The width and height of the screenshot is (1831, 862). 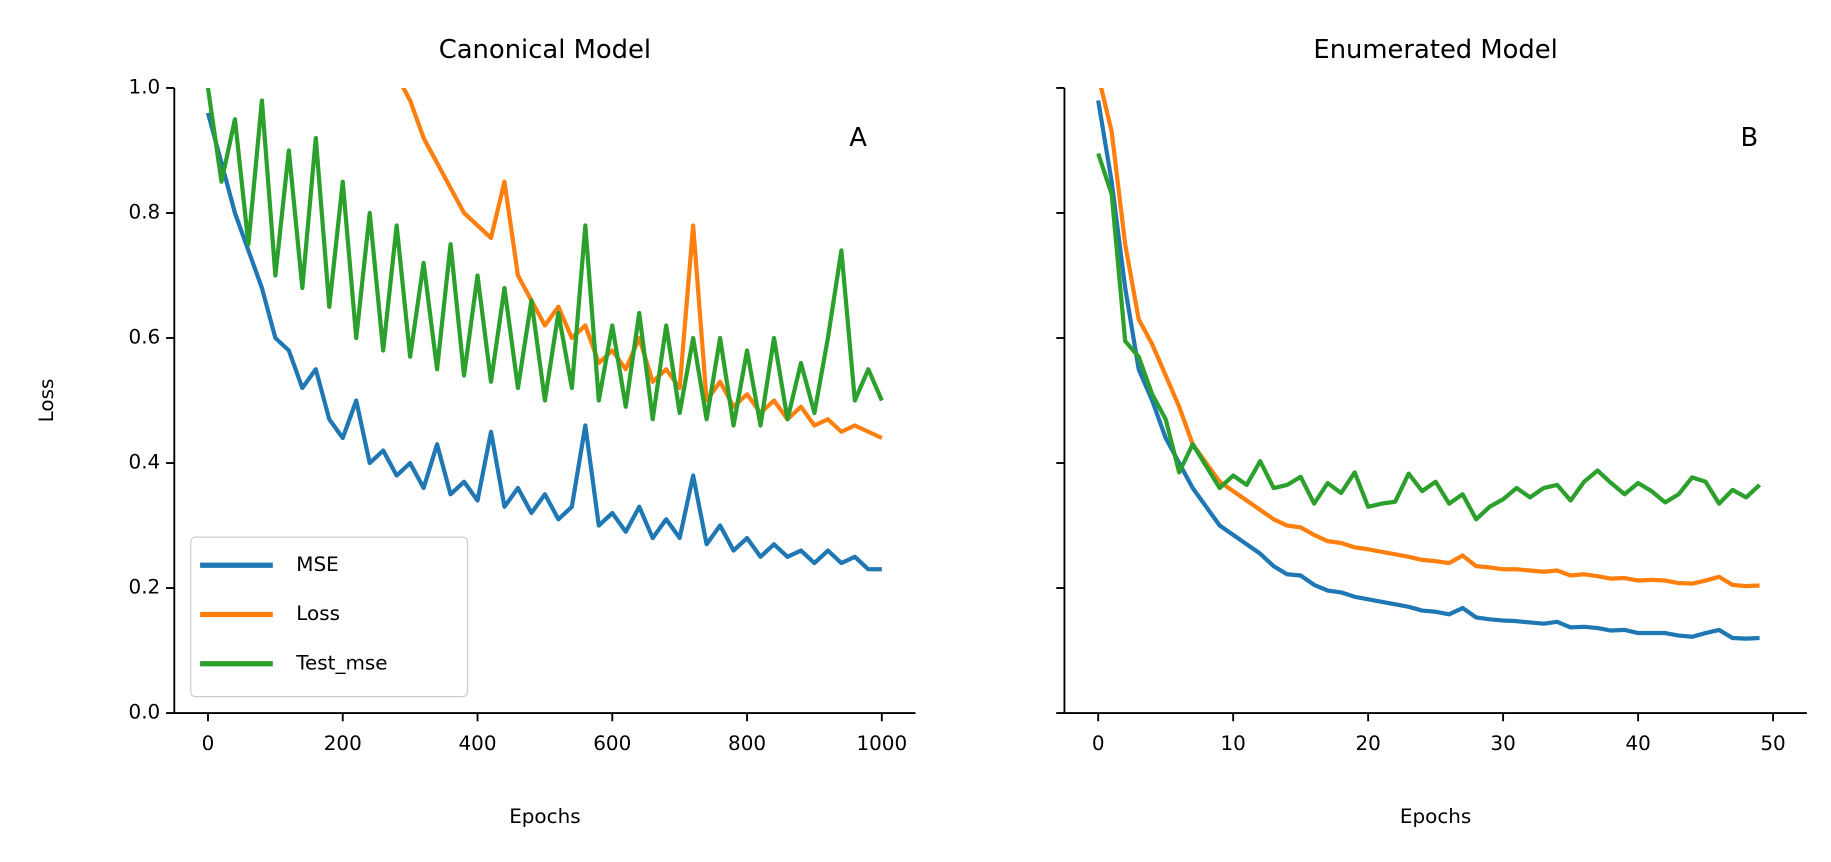 What do you see at coordinates (858, 138) in the screenshot?
I see `panel-label: A` at bounding box center [858, 138].